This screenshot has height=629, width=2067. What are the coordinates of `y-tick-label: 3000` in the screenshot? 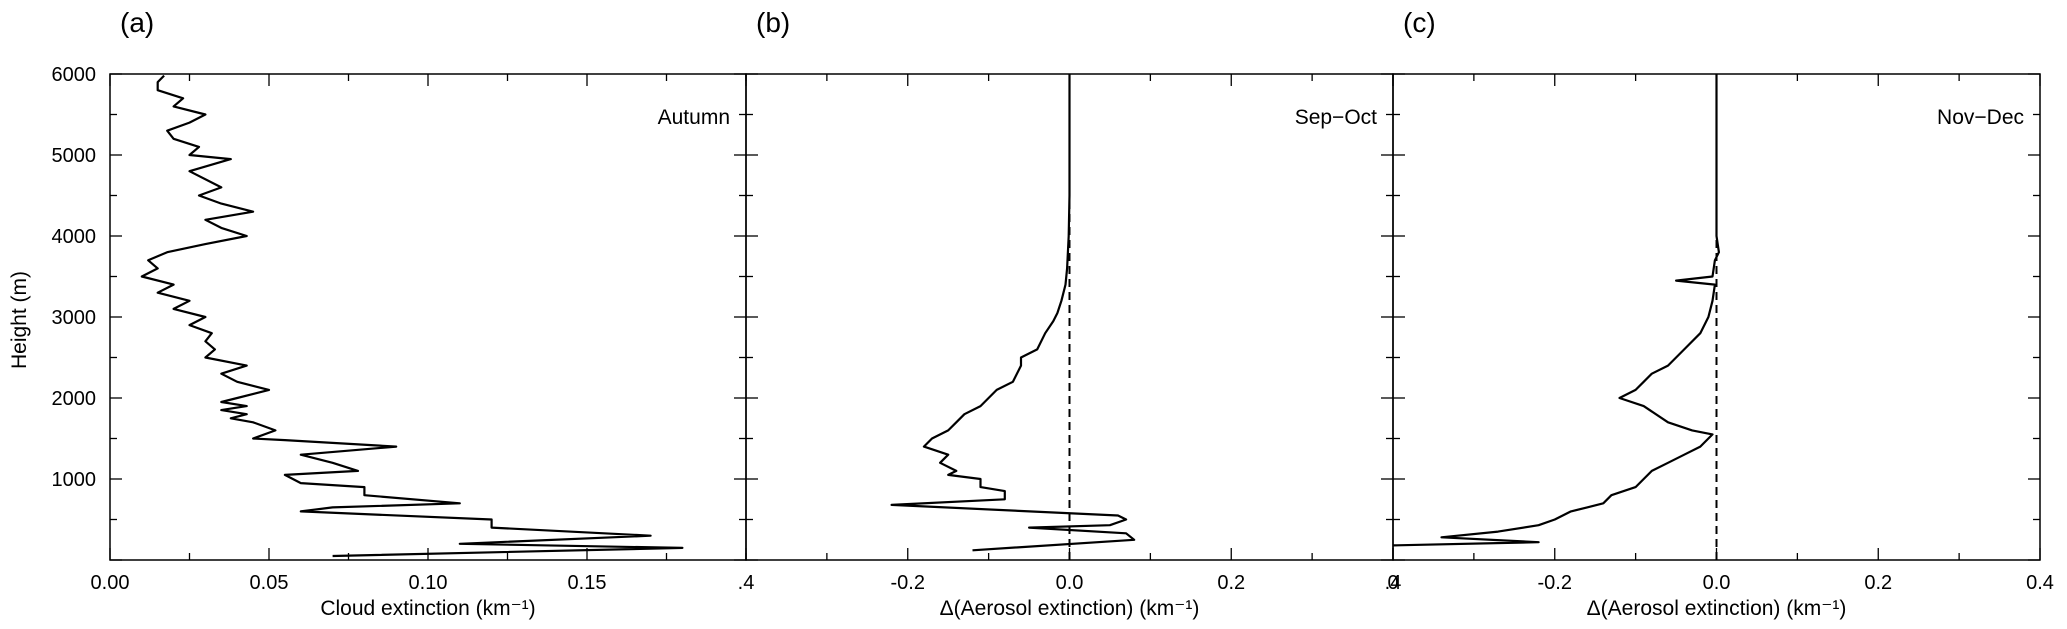 It's located at (74, 318).